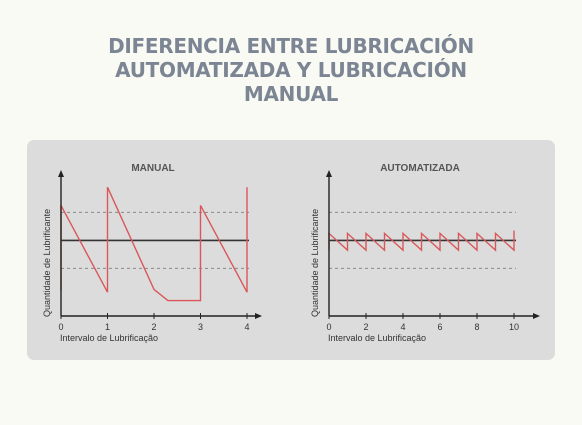 The width and height of the screenshot is (582, 425). What do you see at coordinates (291, 94) in the screenshot?
I see `title-line-3: MANUAL` at bounding box center [291, 94].